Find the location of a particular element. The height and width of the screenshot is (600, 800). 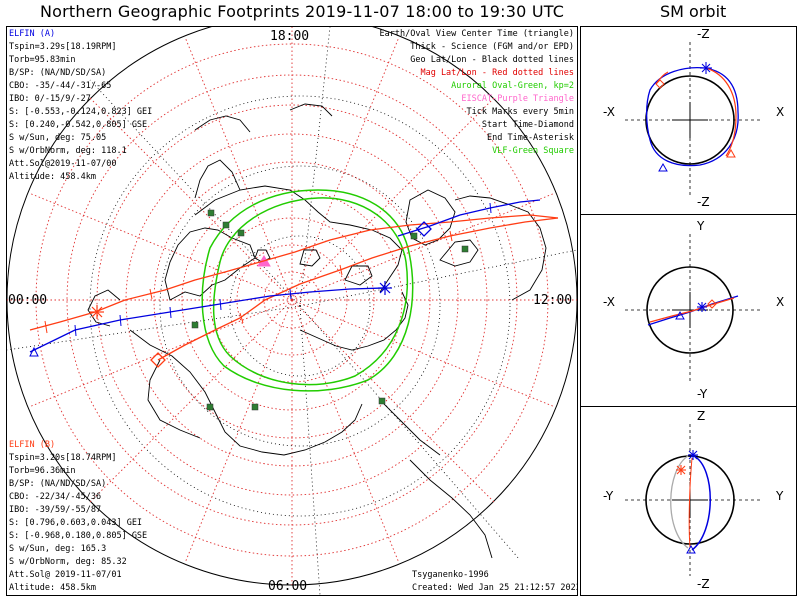

legend-item-geo-grid: Geo Lat/Lon - Black dotted lines is located at coordinates (492, 60).